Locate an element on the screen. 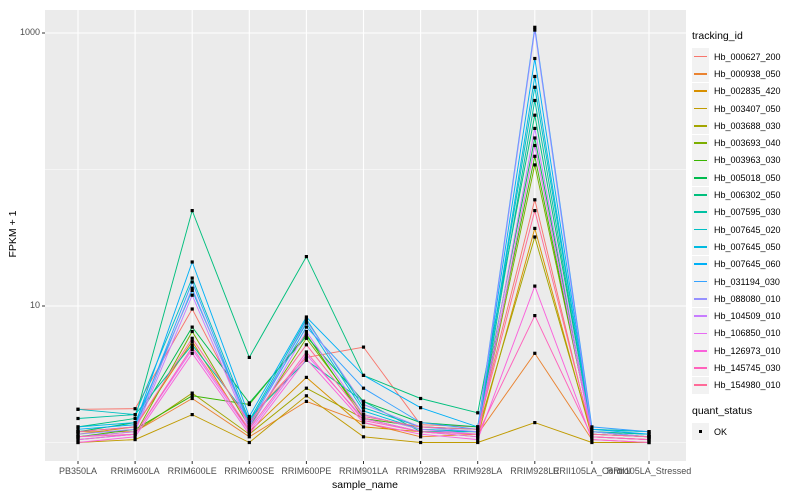  legend-entry: Hb_002835_420 is located at coordinates (745, 91).